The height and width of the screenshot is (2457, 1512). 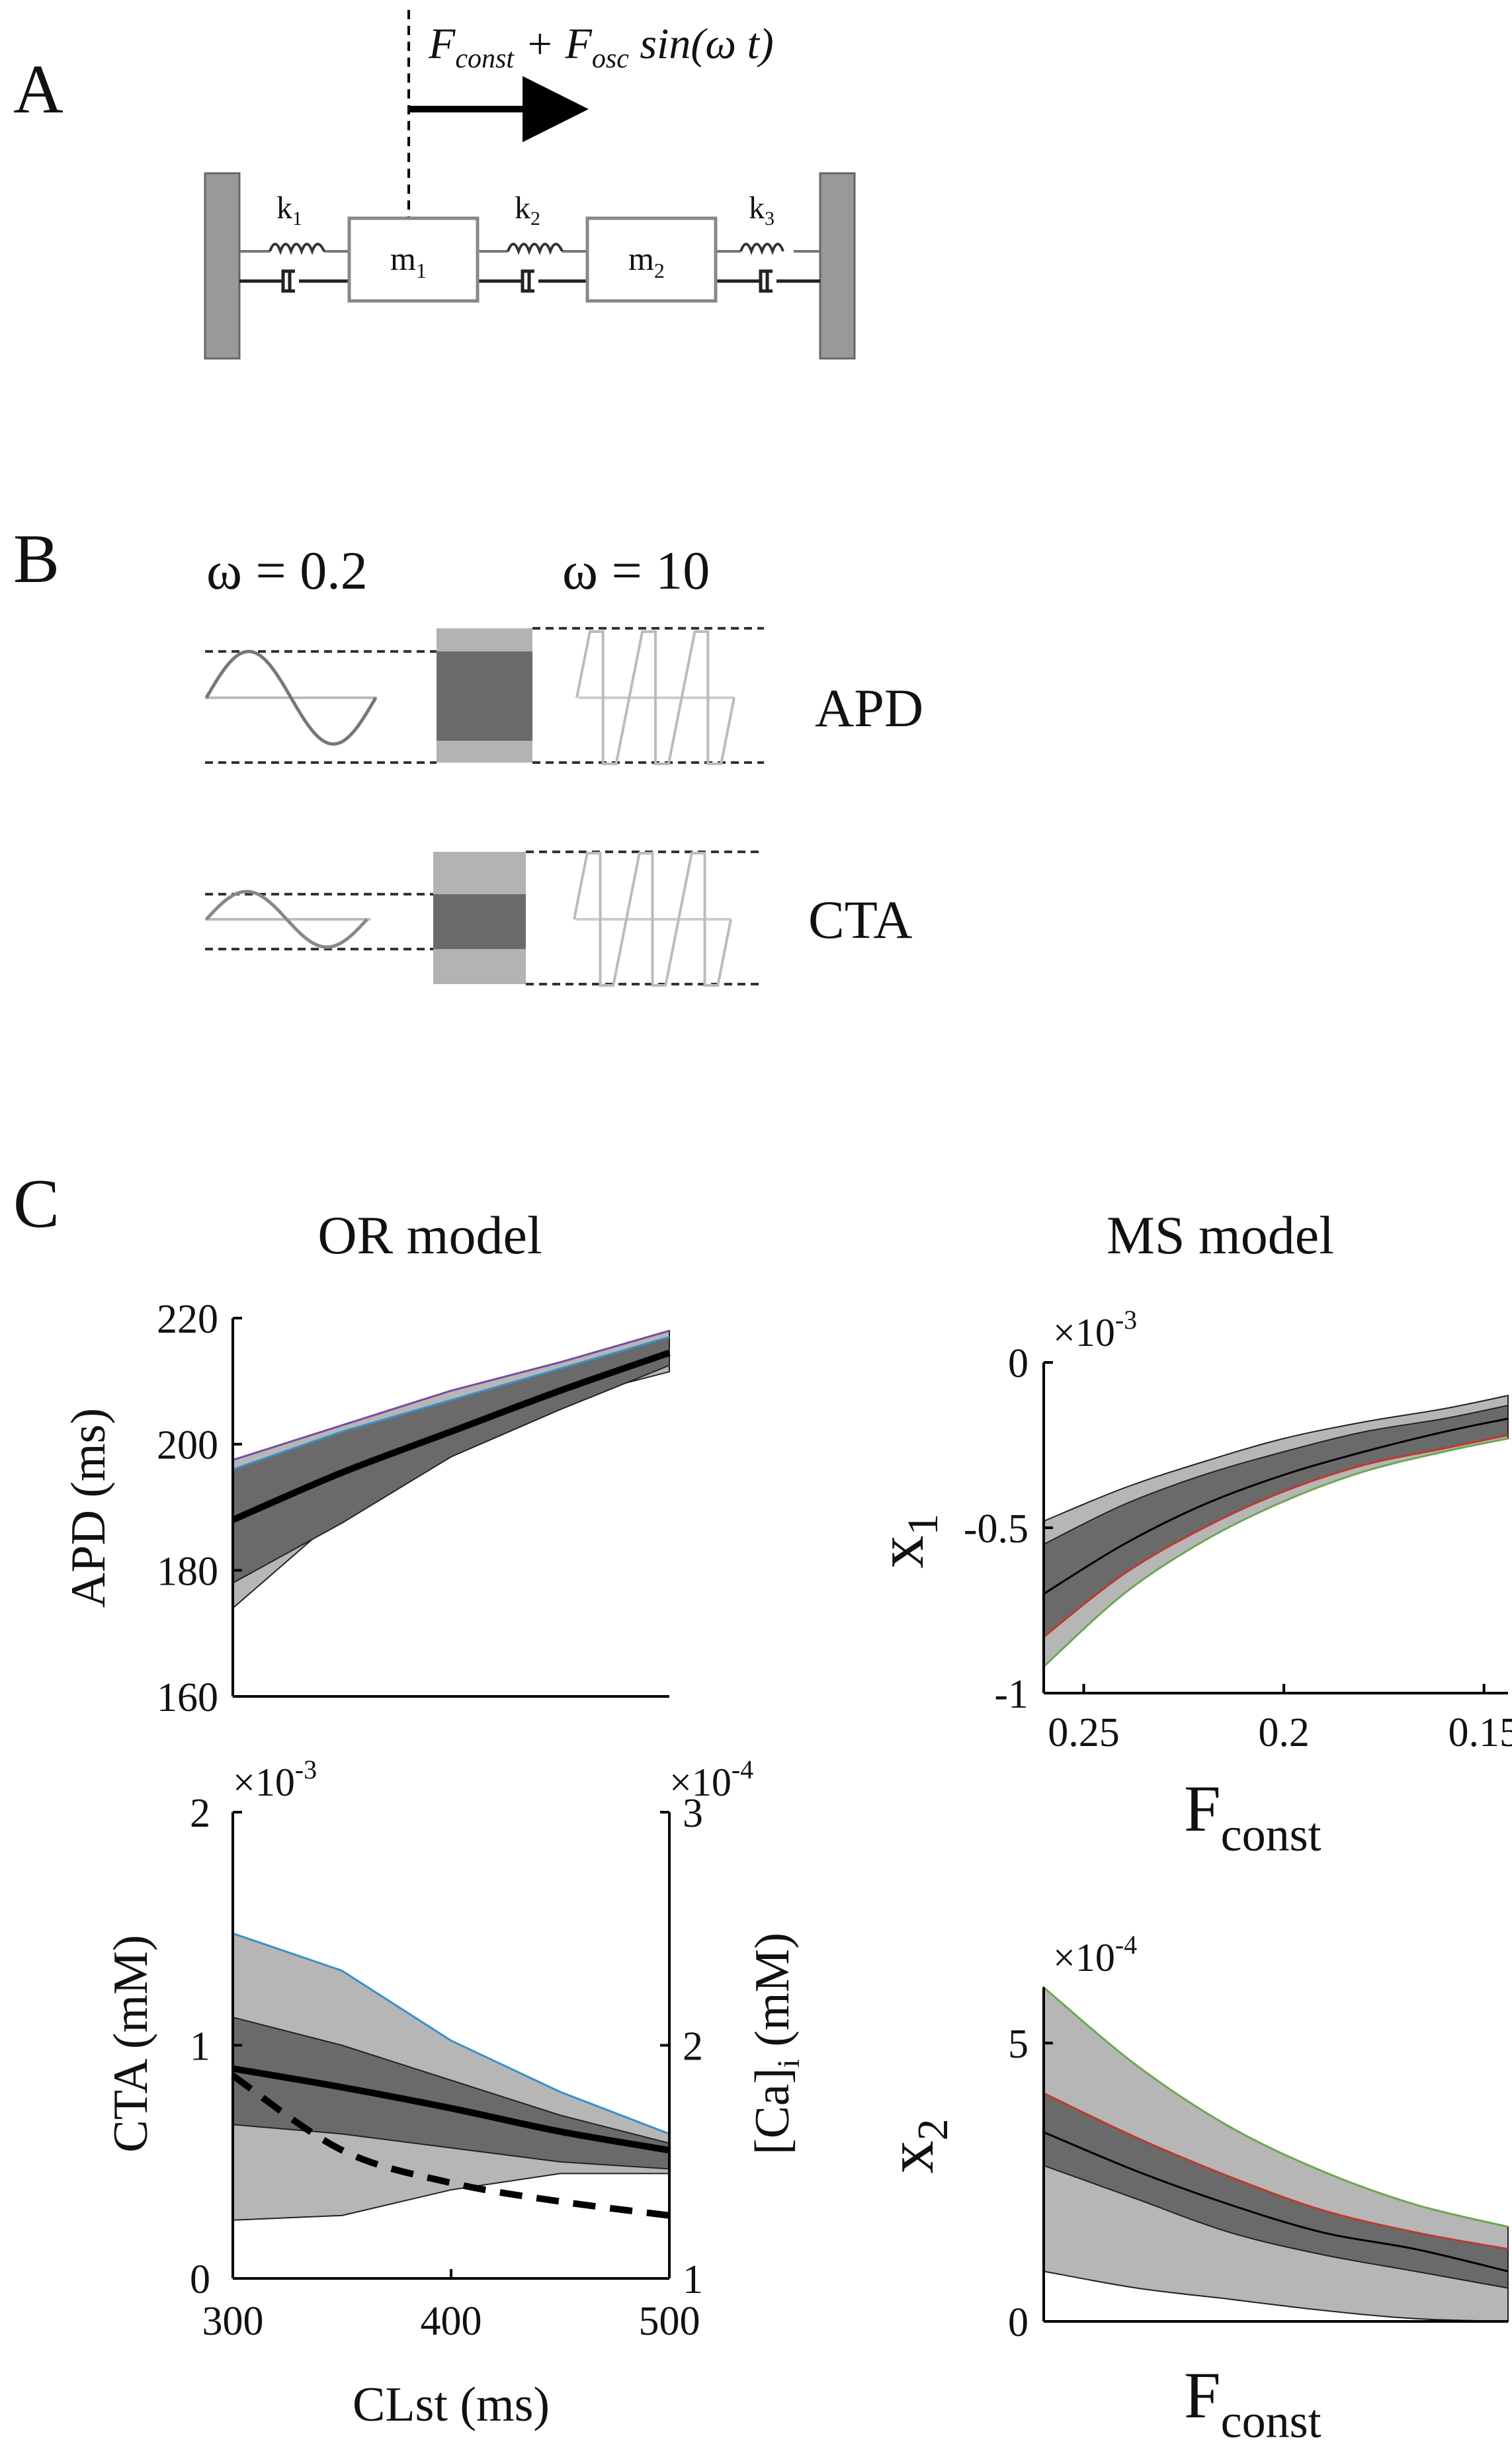 What do you see at coordinates (233, 2321) in the screenshot?
I see `cta-x-tick-label: 300` at bounding box center [233, 2321].